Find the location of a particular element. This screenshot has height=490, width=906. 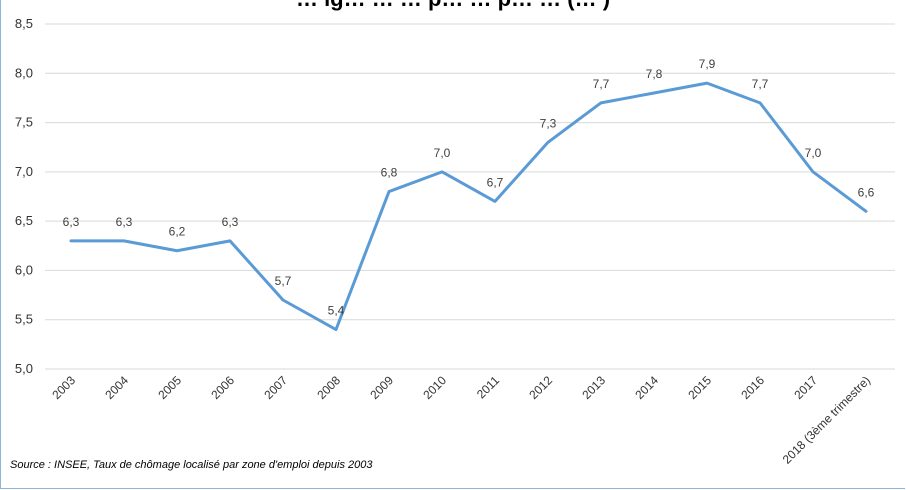

x-tick-label: 2010 is located at coordinates (434, 387).